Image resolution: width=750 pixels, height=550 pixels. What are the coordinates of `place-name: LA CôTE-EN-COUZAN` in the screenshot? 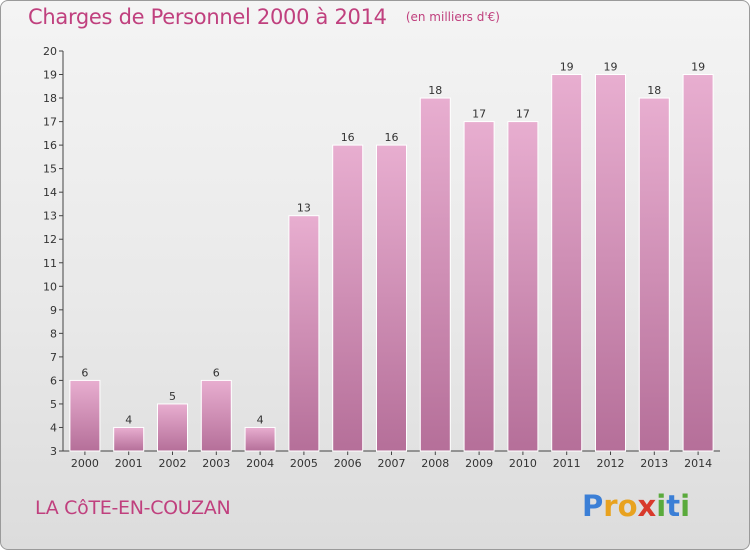 It's located at (133, 508).